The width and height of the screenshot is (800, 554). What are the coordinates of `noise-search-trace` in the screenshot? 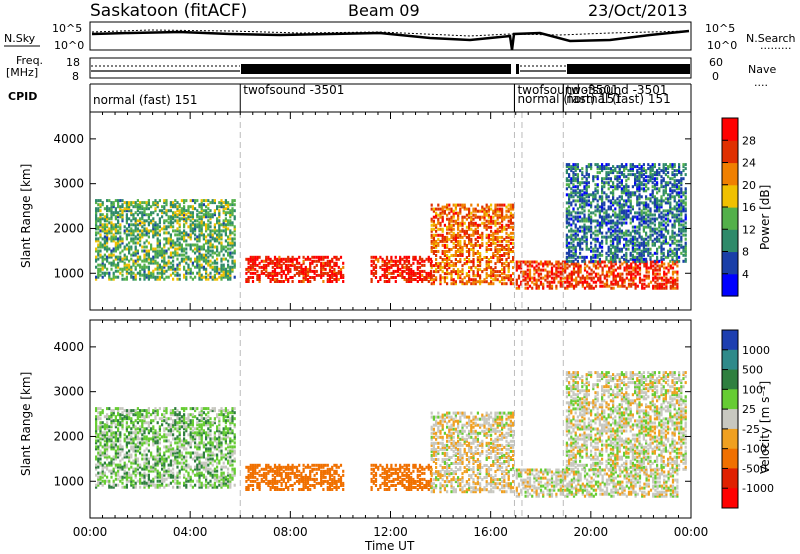 It's located at (390, 33).